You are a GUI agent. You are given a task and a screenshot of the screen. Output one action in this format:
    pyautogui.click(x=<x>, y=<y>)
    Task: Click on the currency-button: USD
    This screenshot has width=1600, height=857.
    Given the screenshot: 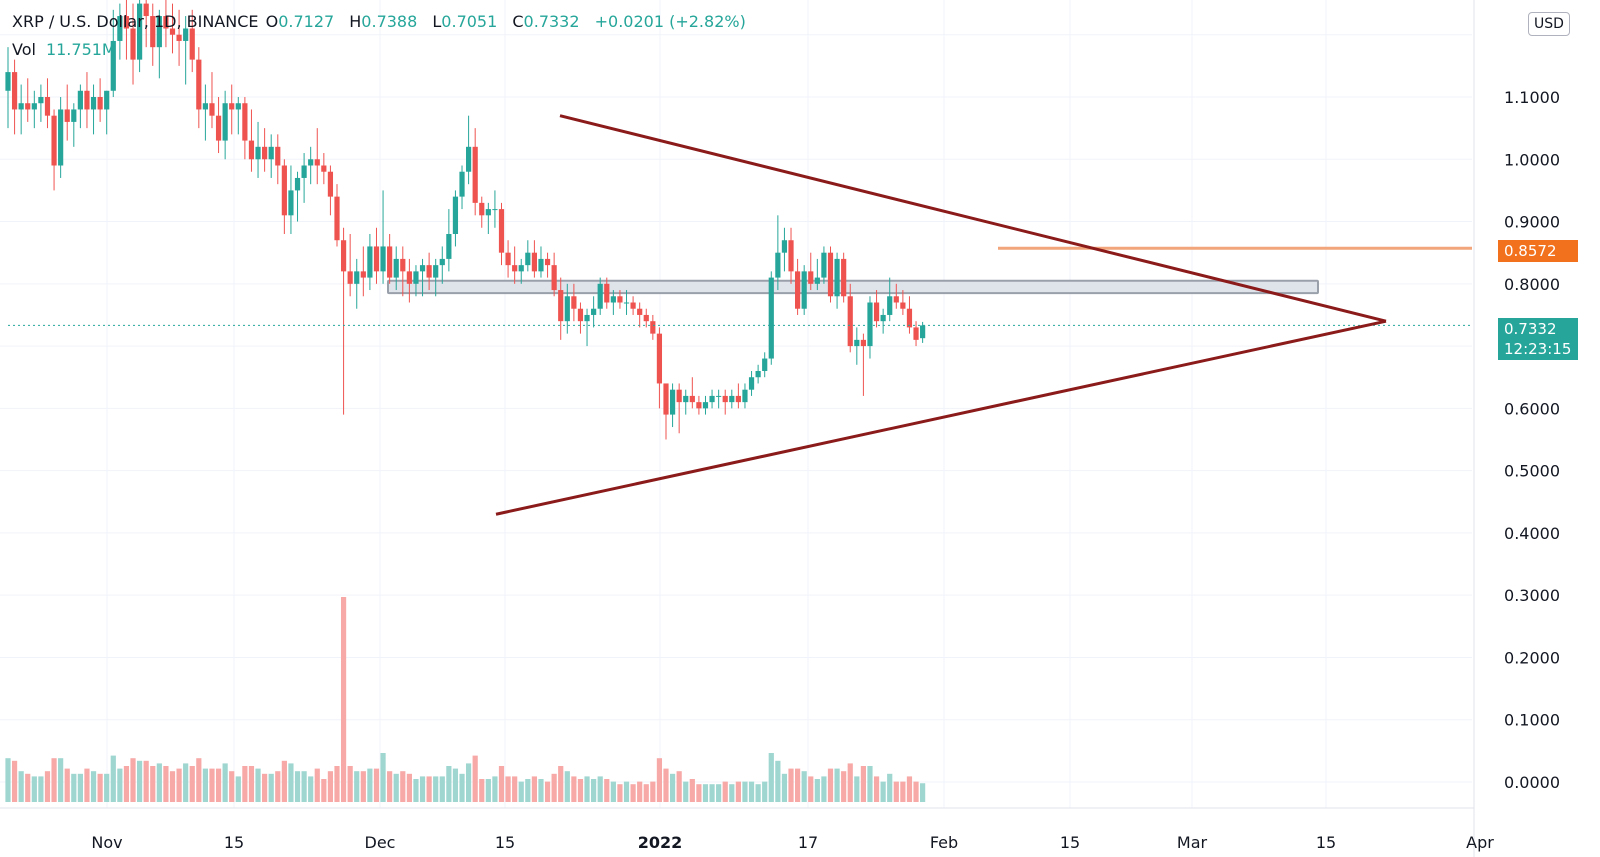 What is the action you would take?
    pyautogui.click(x=1549, y=24)
    